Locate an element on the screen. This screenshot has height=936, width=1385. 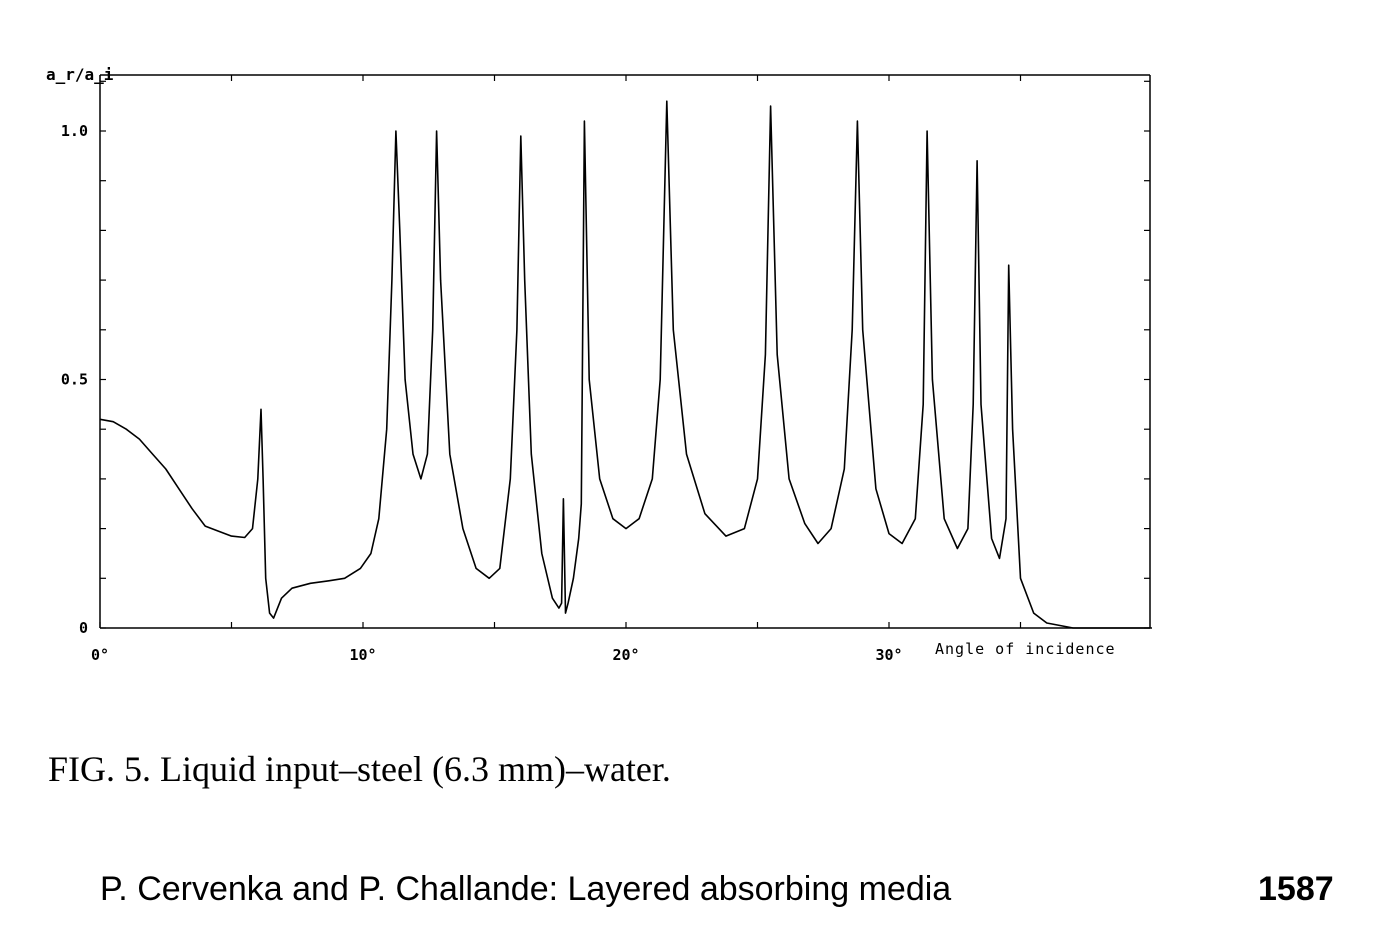
x-tick-label: 0° is located at coordinates (100, 655).